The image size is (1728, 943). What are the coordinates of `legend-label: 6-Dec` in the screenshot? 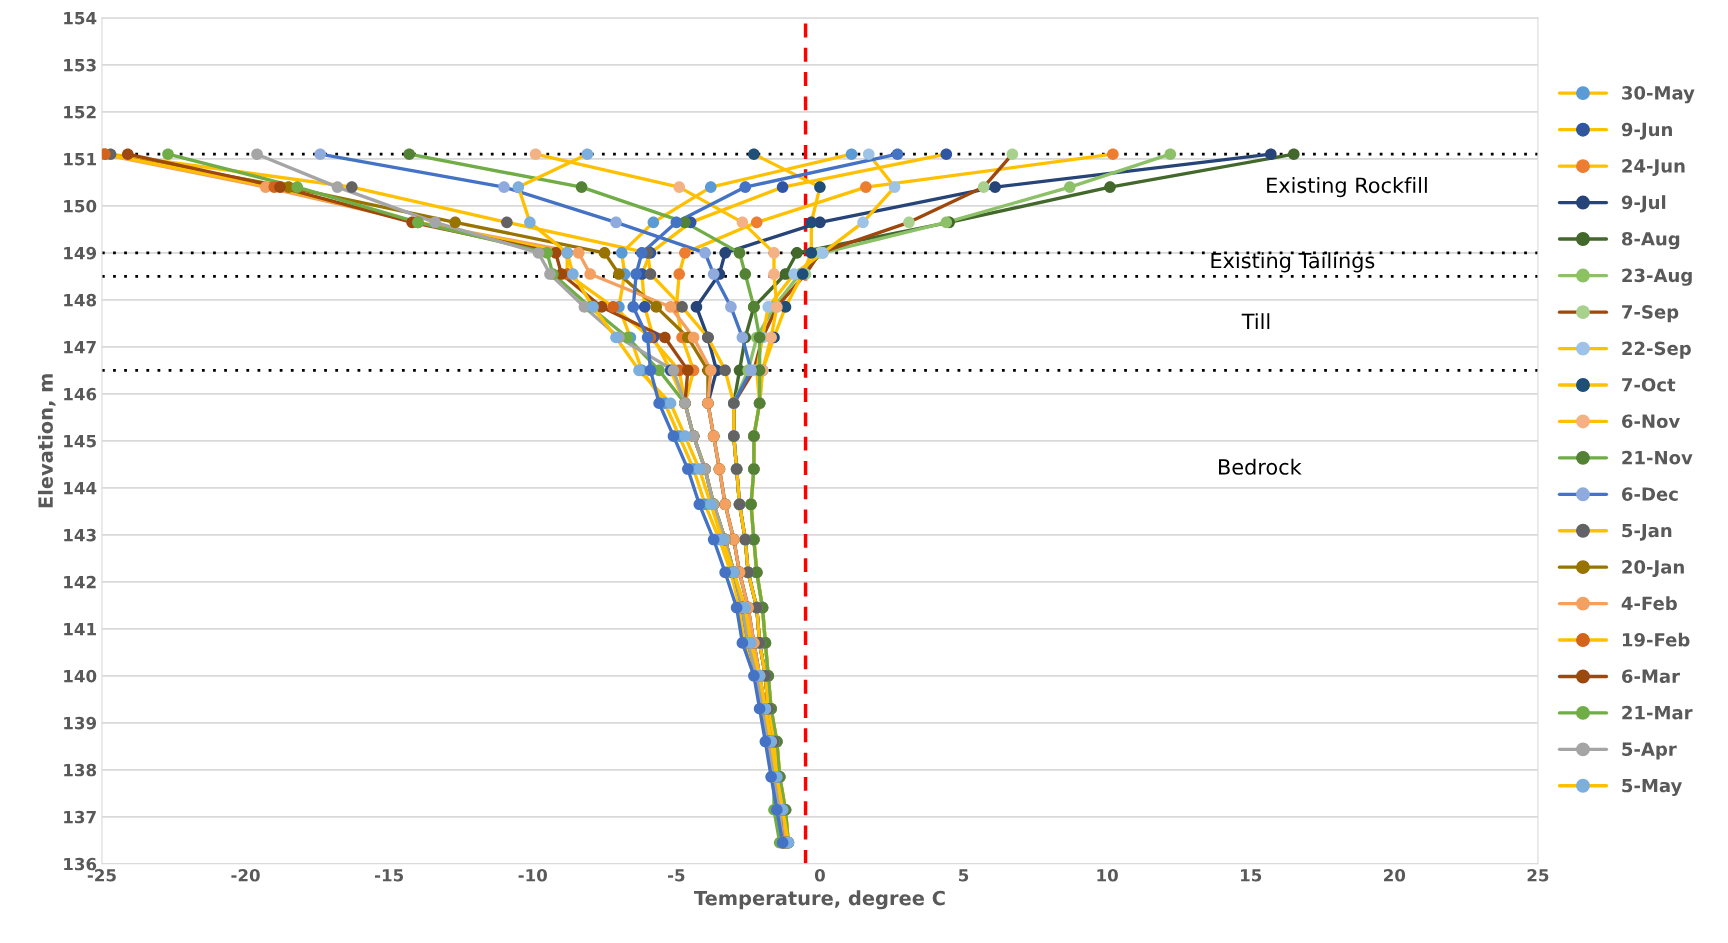 It's located at (1650, 494).